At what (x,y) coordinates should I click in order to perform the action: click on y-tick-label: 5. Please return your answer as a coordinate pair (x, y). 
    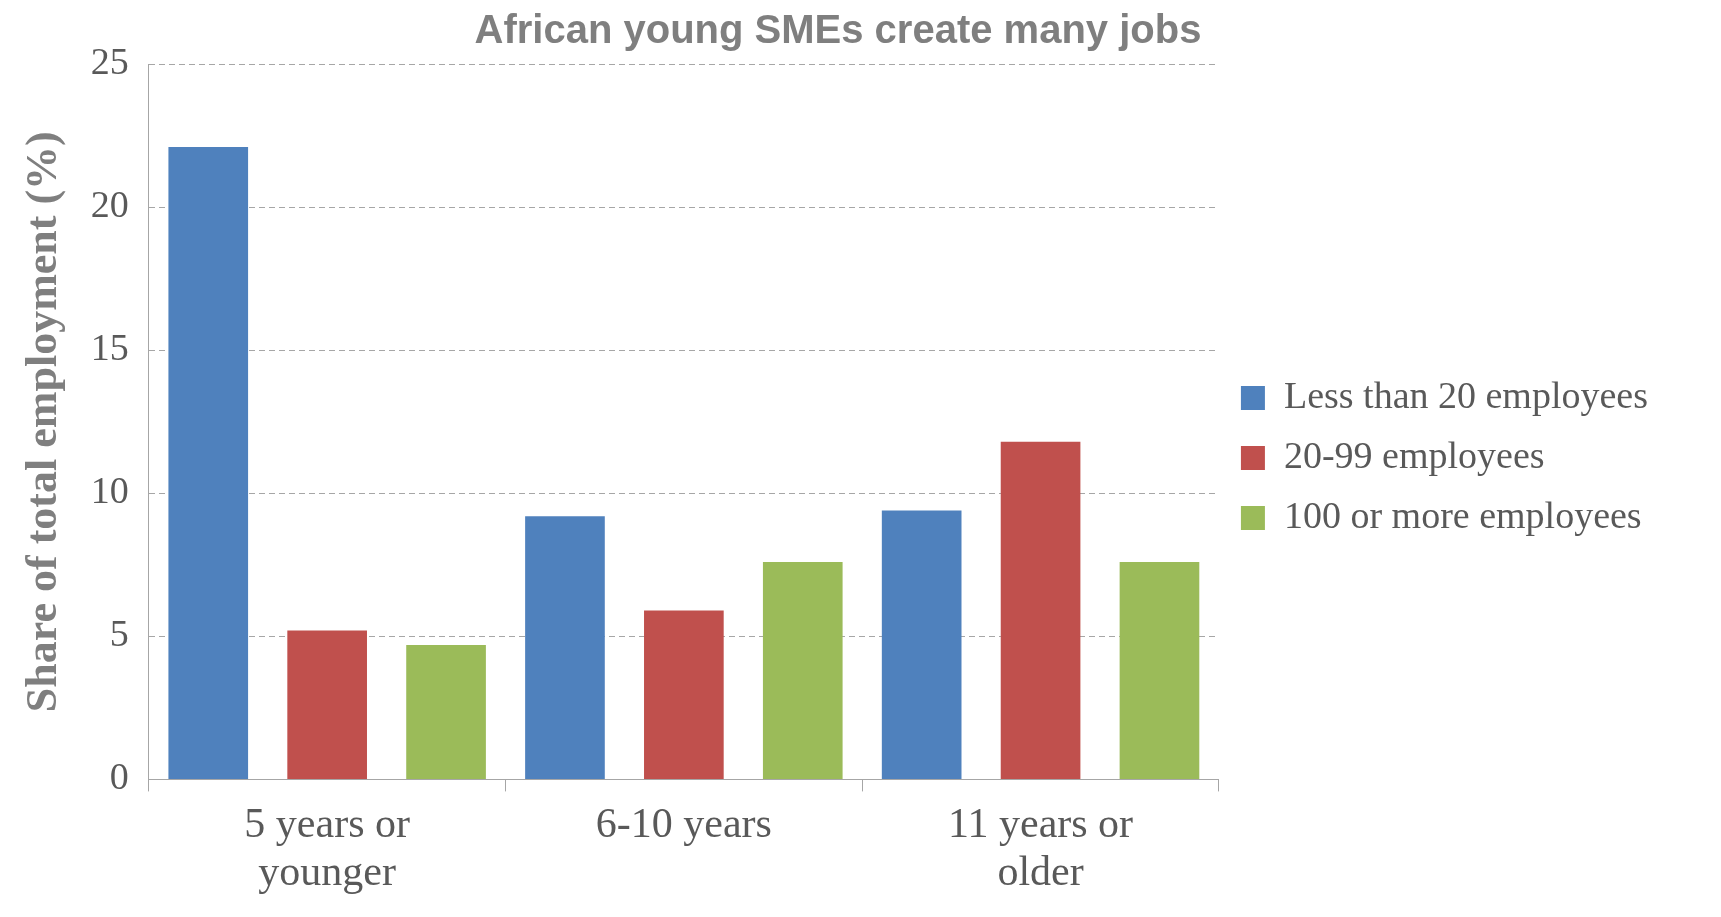
    Looking at the image, I should click on (119, 633).